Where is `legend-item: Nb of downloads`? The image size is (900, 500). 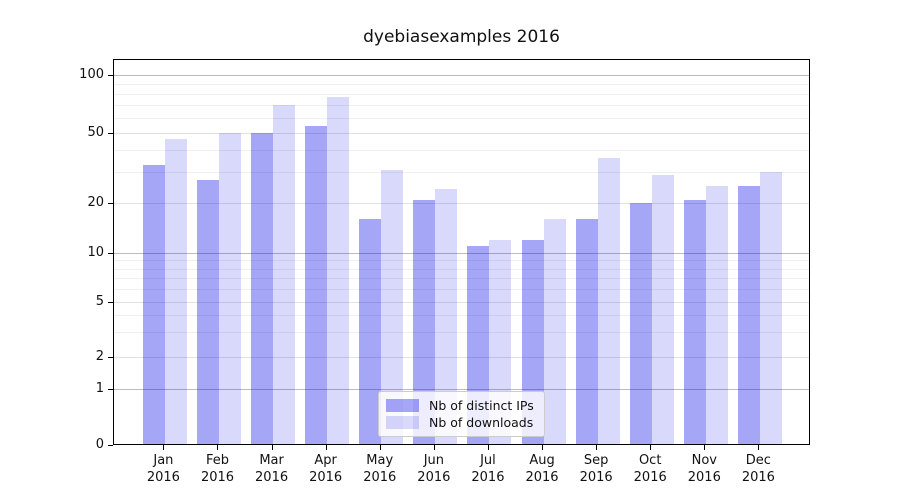 legend-item: Nb of downloads is located at coordinates (461, 422).